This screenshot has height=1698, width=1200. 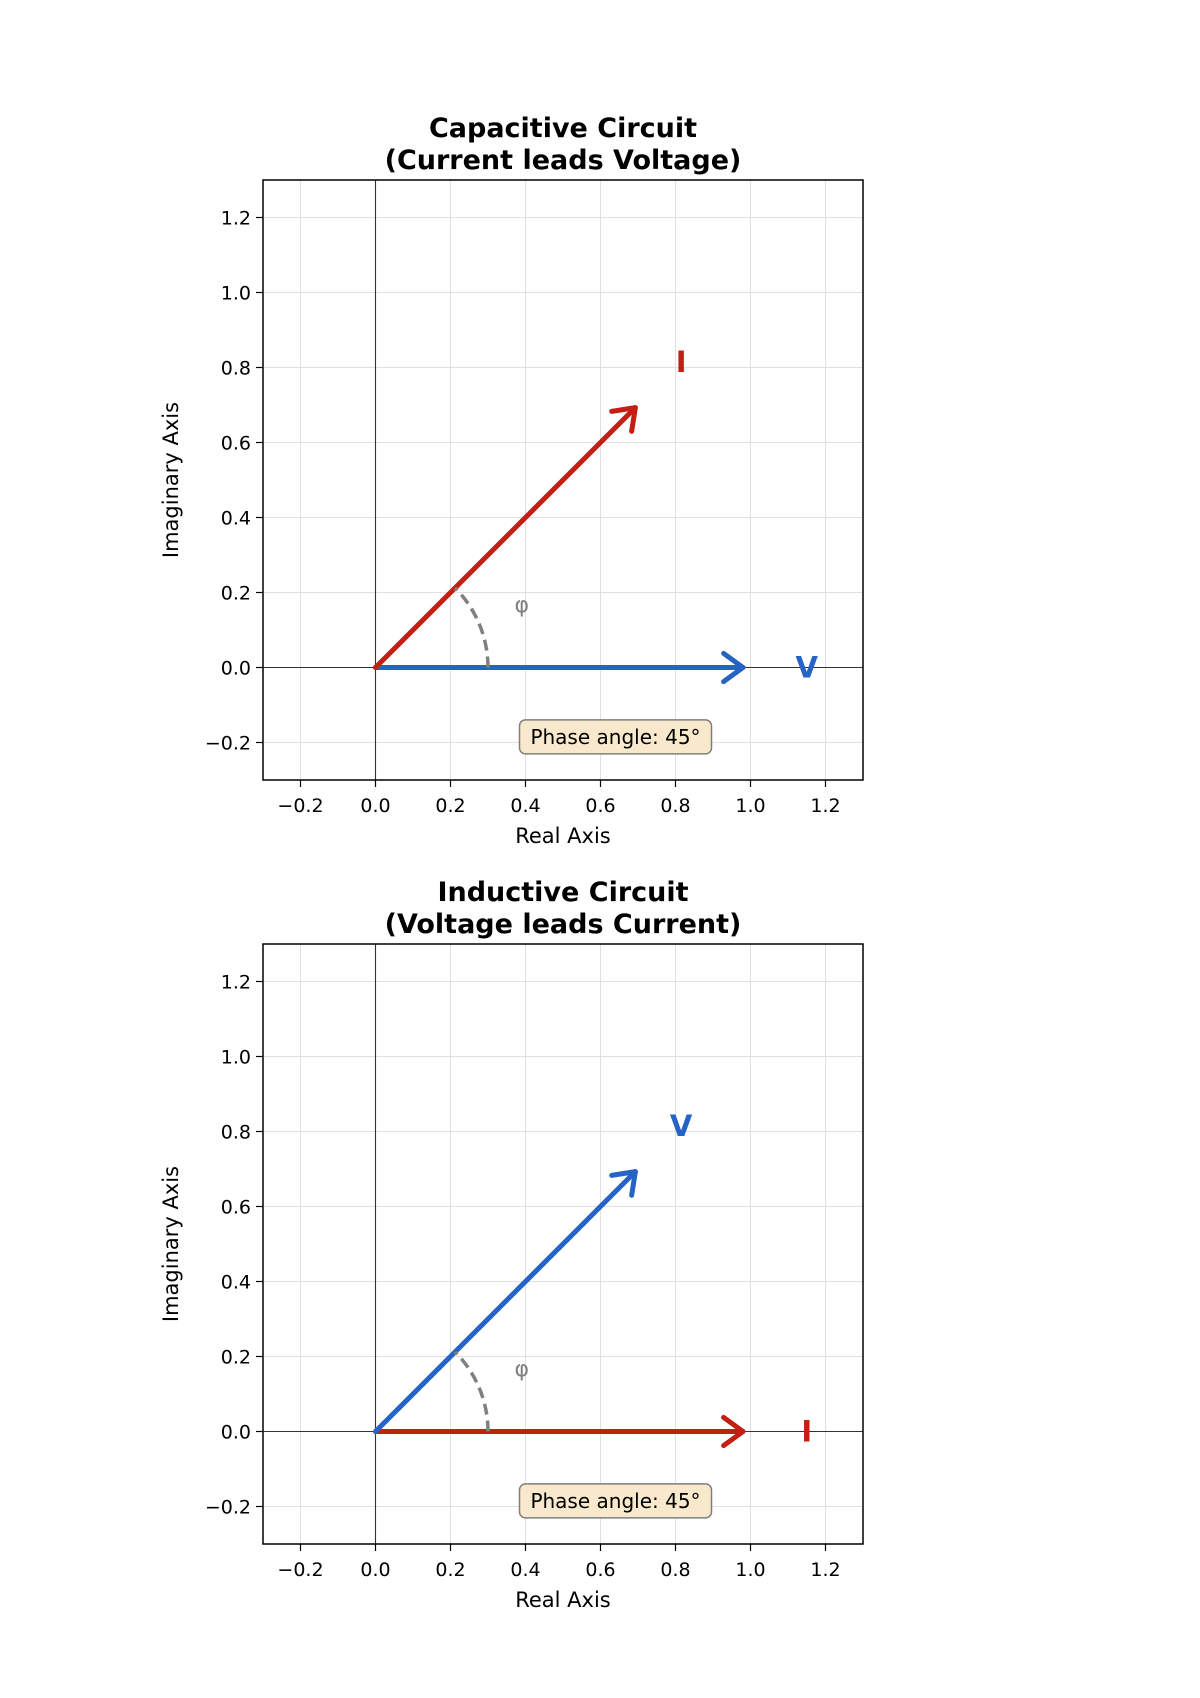 I want to click on chart-1-xtick-label-5: 0.8, so click(x=675, y=806).